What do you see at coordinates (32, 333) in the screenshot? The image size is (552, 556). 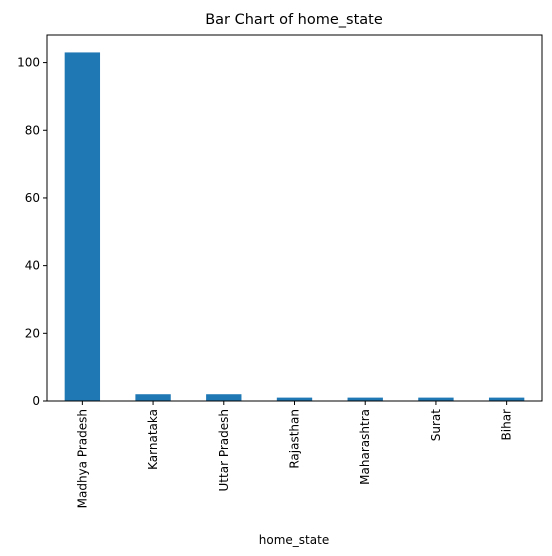 I see `y-tick-label-1: 20` at bounding box center [32, 333].